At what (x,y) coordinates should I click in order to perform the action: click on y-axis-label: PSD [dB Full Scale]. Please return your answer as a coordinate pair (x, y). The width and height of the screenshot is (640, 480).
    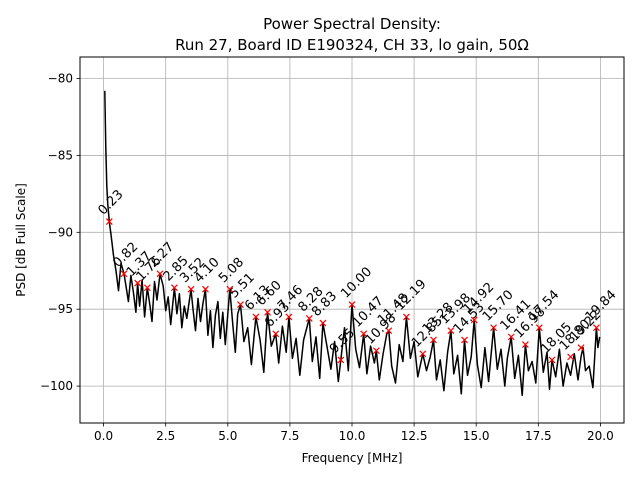
    Looking at the image, I should click on (21, 240).